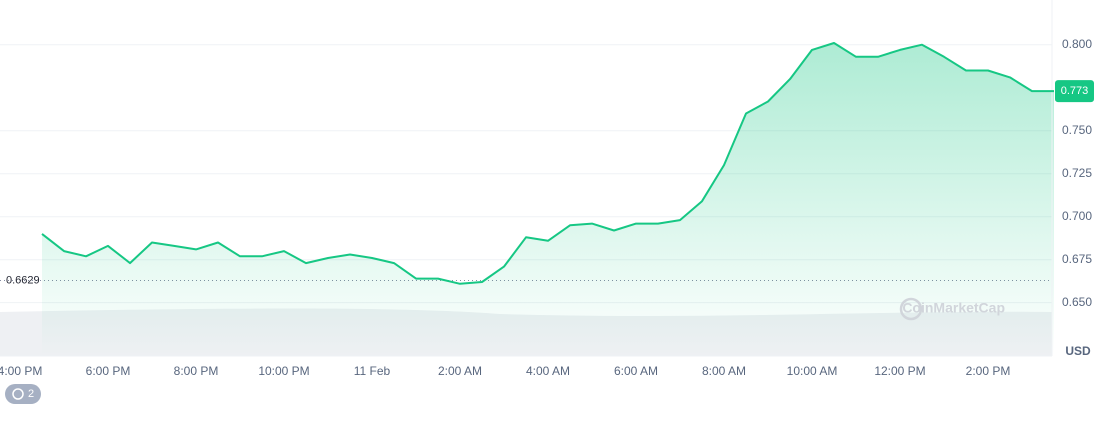 Image resolution: width=1110 pixels, height=421 pixels. What do you see at coordinates (1077, 302) in the screenshot?
I see `y-tick-label: 0.650` at bounding box center [1077, 302].